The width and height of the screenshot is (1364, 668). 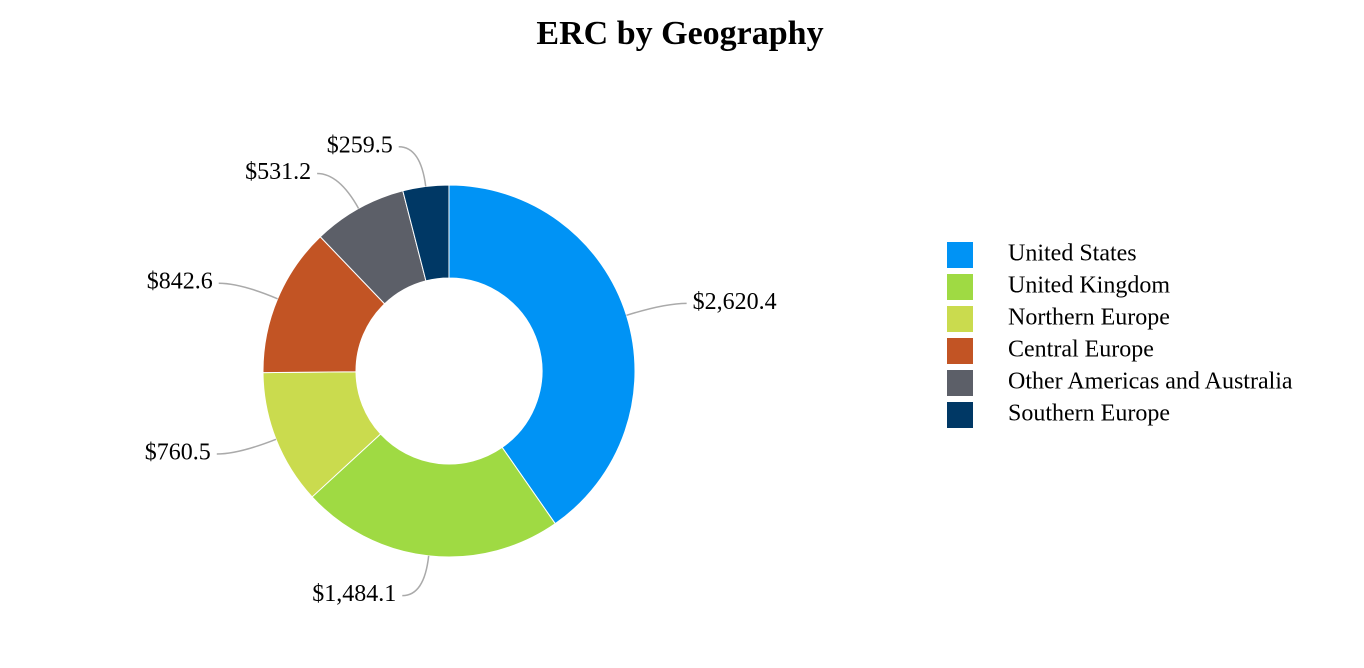 What do you see at coordinates (735, 302) in the screenshot?
I see `data-label: $2,620.4` at bounding box center [735, 302].